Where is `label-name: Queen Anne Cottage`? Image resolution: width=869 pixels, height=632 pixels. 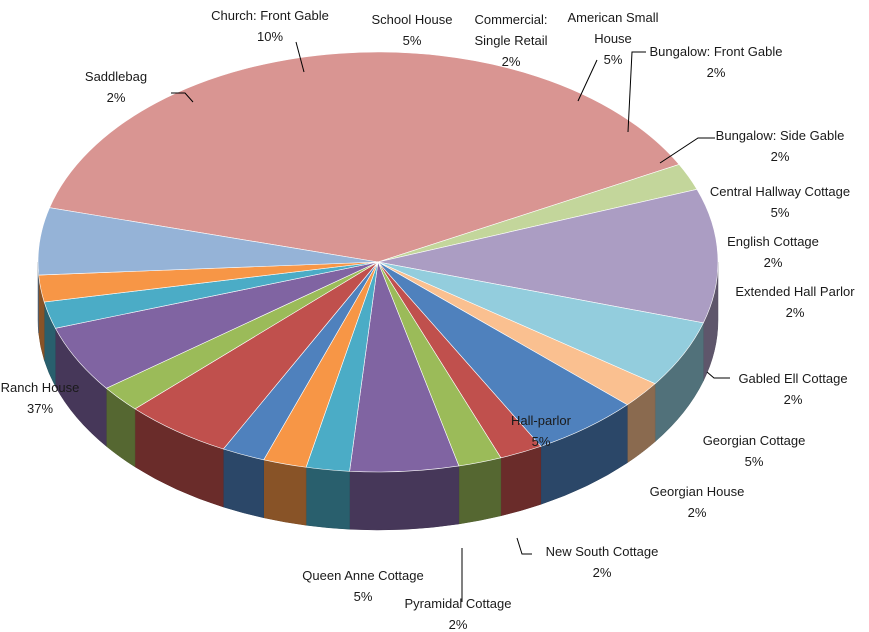
label-name: Queen Anne Cottage is located at coordinates (362, 575).